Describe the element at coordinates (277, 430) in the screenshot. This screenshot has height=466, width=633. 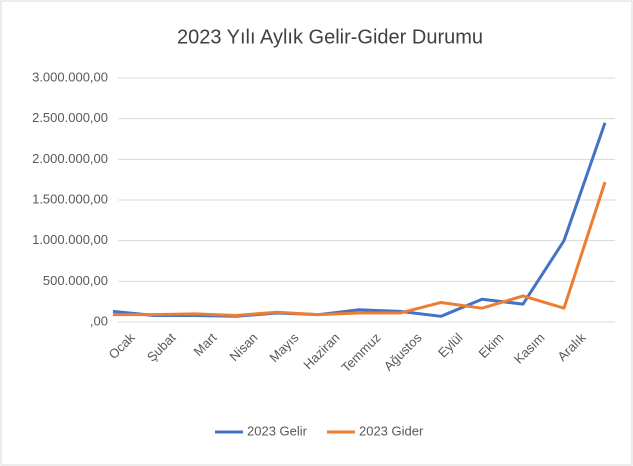
I see `legend-label: 2023 Gelir` at that location.